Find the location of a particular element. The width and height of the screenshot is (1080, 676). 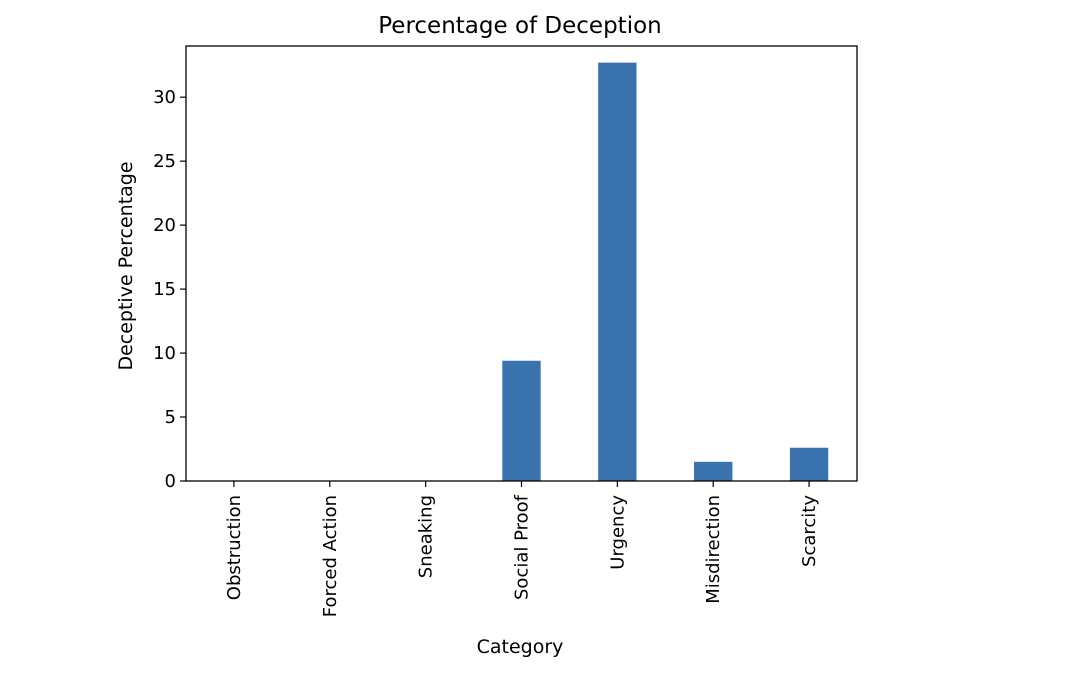

y-tick-label: 20 is located at coordinates (164, 225).